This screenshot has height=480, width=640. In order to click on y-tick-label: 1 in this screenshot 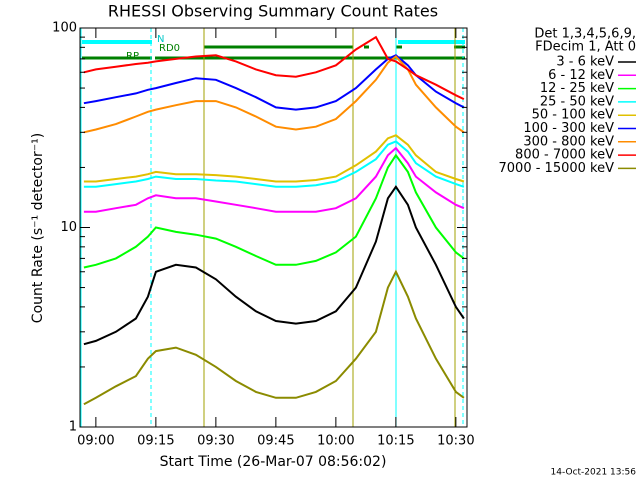, I will do `click(73, 427)`.